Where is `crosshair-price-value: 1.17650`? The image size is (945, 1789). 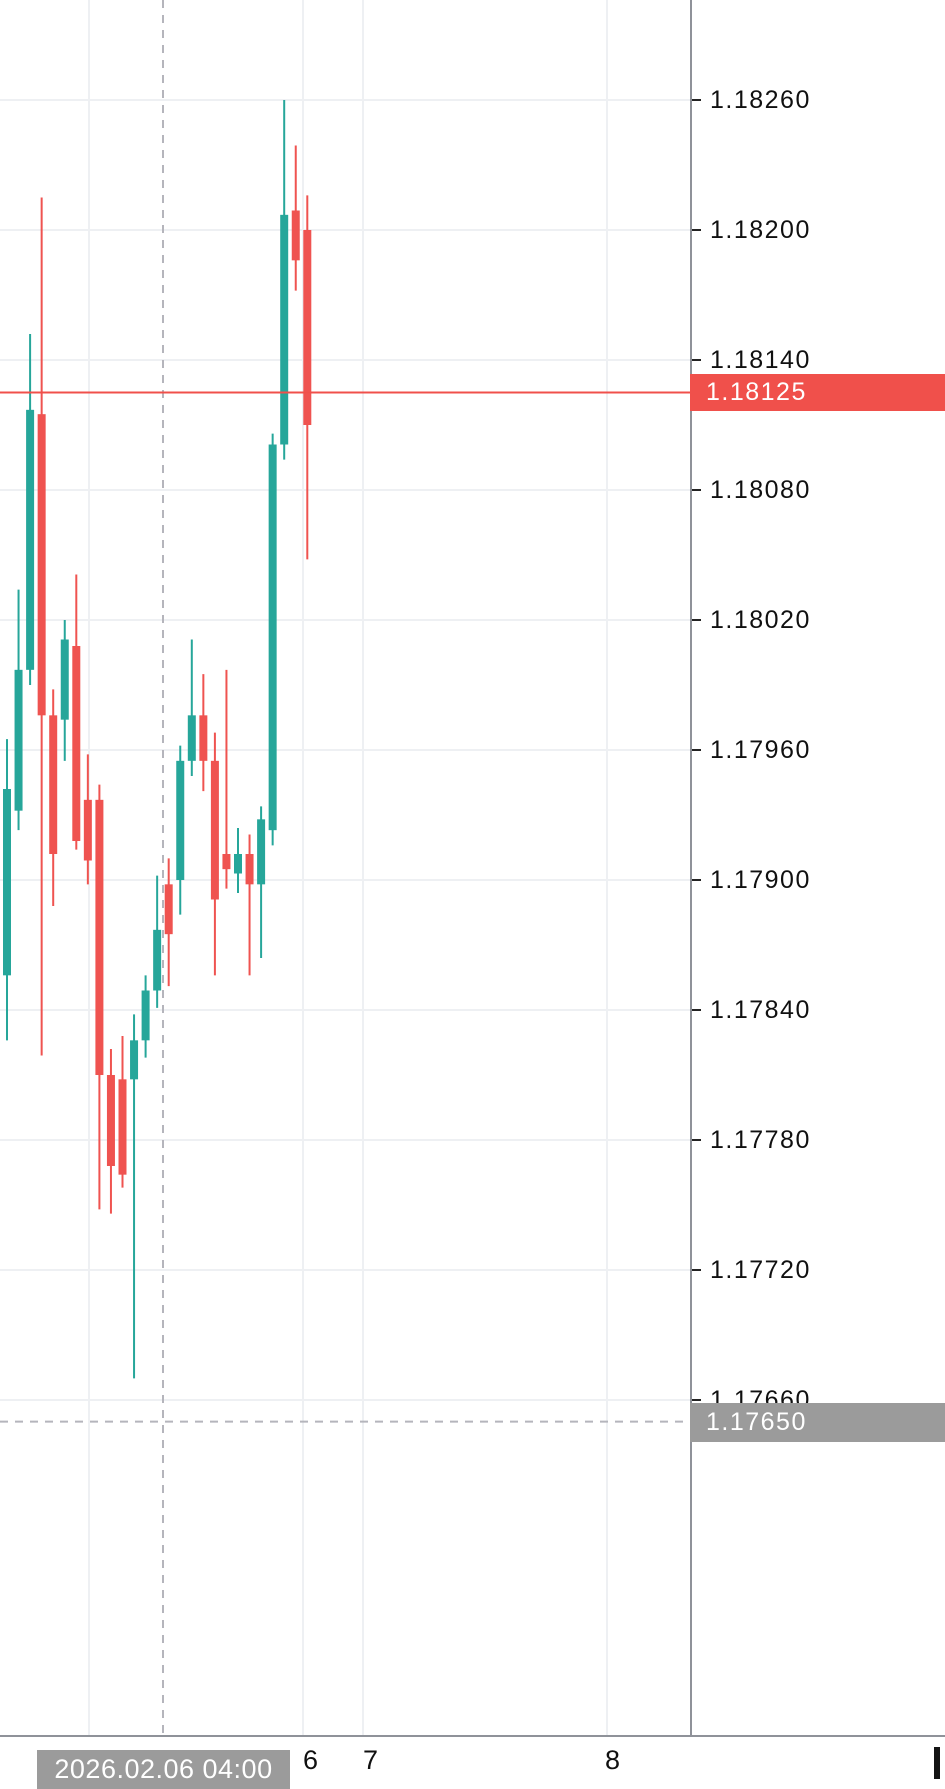
crosshair-price-value: 1.17650 is located at coordinates (756, 1421).